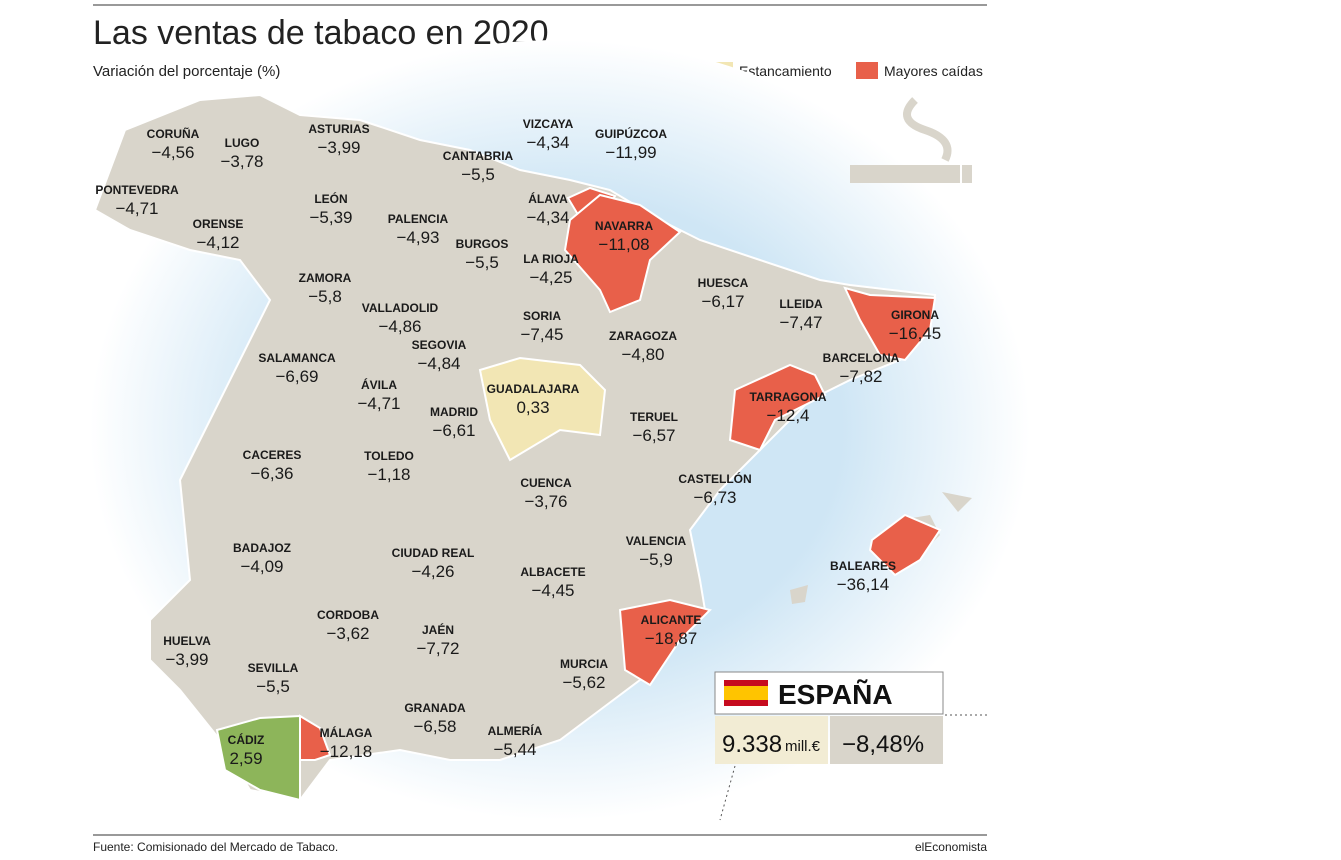  Describe the element at coordinates (723, 283) in the screenshot. I see `province-name: HUESCA` at that location.